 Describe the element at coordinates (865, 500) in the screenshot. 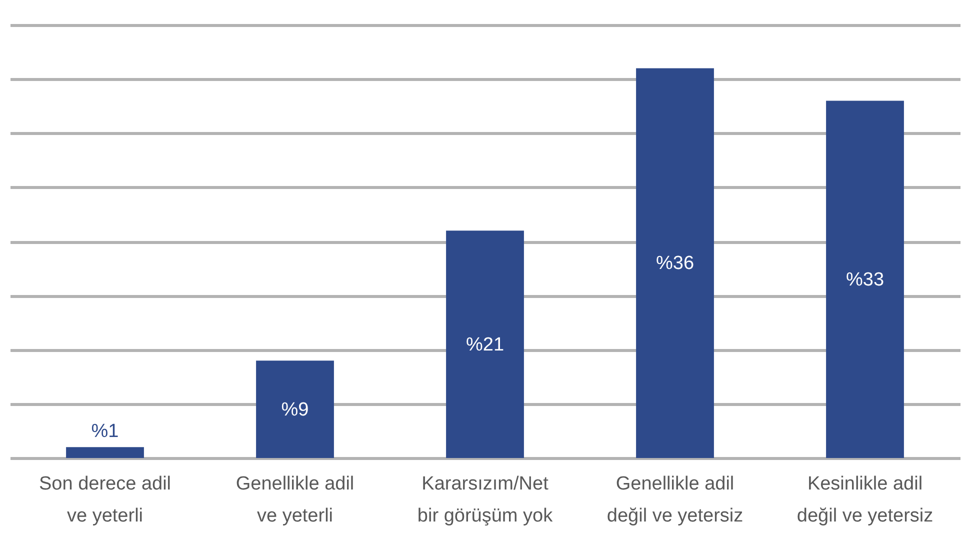

I see `x-tick-label: Kesinlikle adil değil ve yetersiz` at that location.